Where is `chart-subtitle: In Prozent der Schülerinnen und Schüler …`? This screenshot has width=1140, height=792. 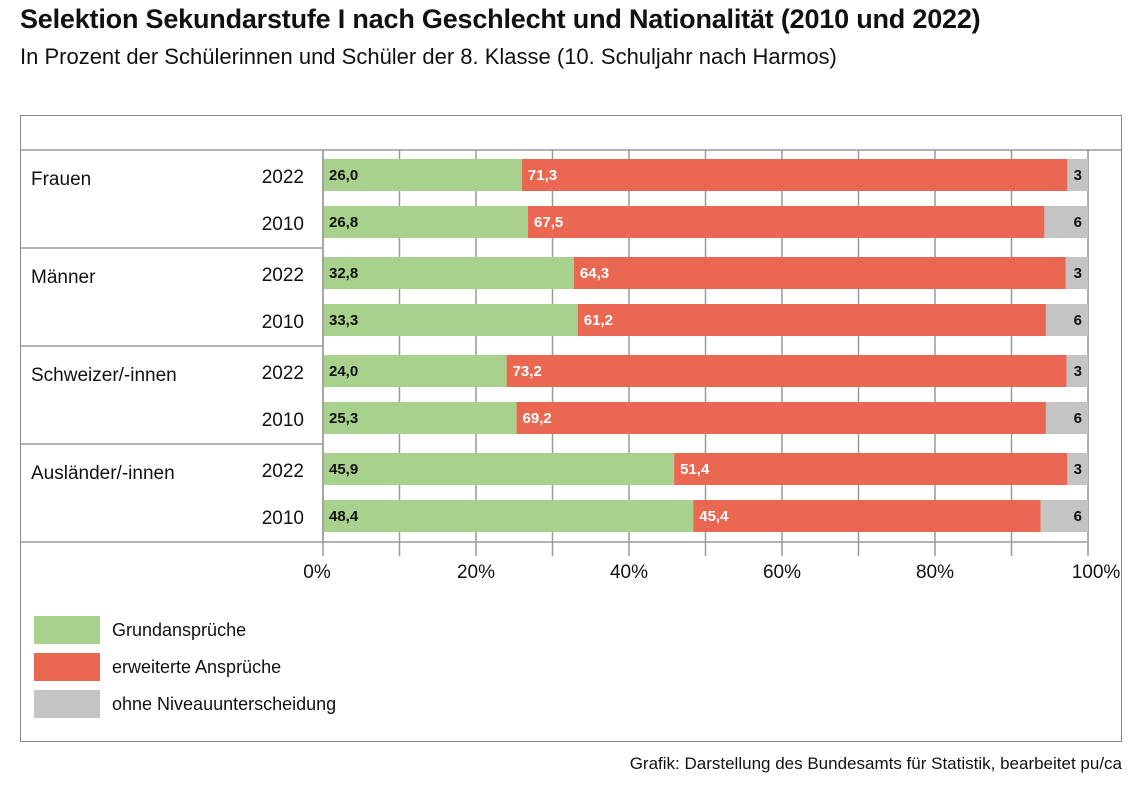 chart-subtitle: In Prozent der Schülerinnen und Schüler … is located at coordinates (428, 56).